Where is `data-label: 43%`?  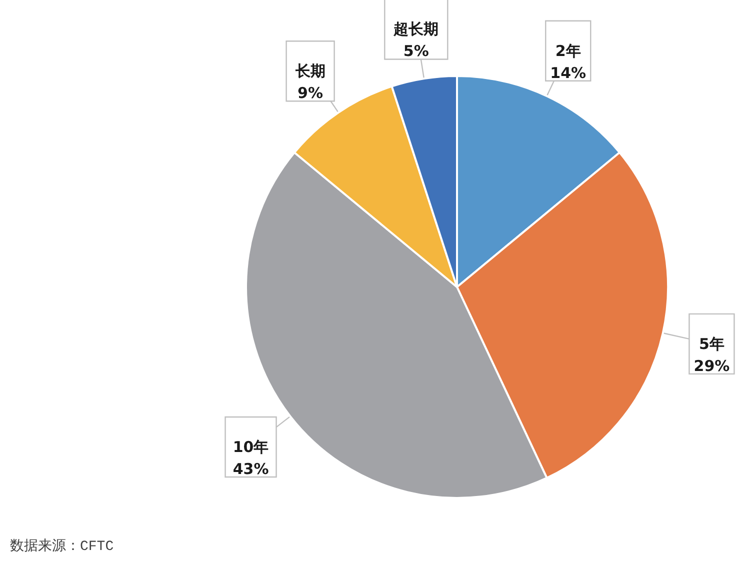
data-label: 43% is located at coordinates (250, 469).